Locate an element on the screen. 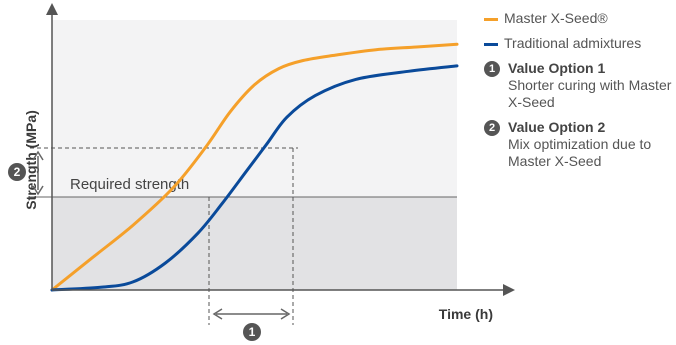  legend-label: Master X-Seed® is located at coordinates (556, 18).